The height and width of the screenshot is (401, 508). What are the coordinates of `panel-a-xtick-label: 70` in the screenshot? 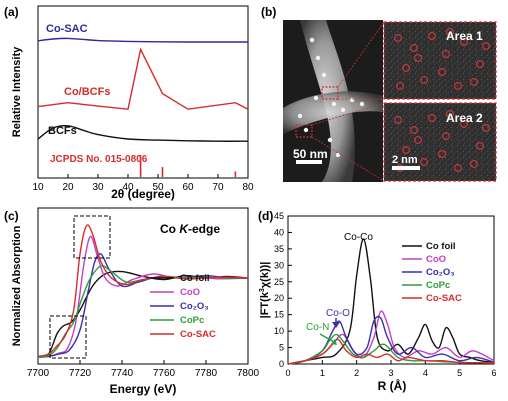 It's located at (218, 187).